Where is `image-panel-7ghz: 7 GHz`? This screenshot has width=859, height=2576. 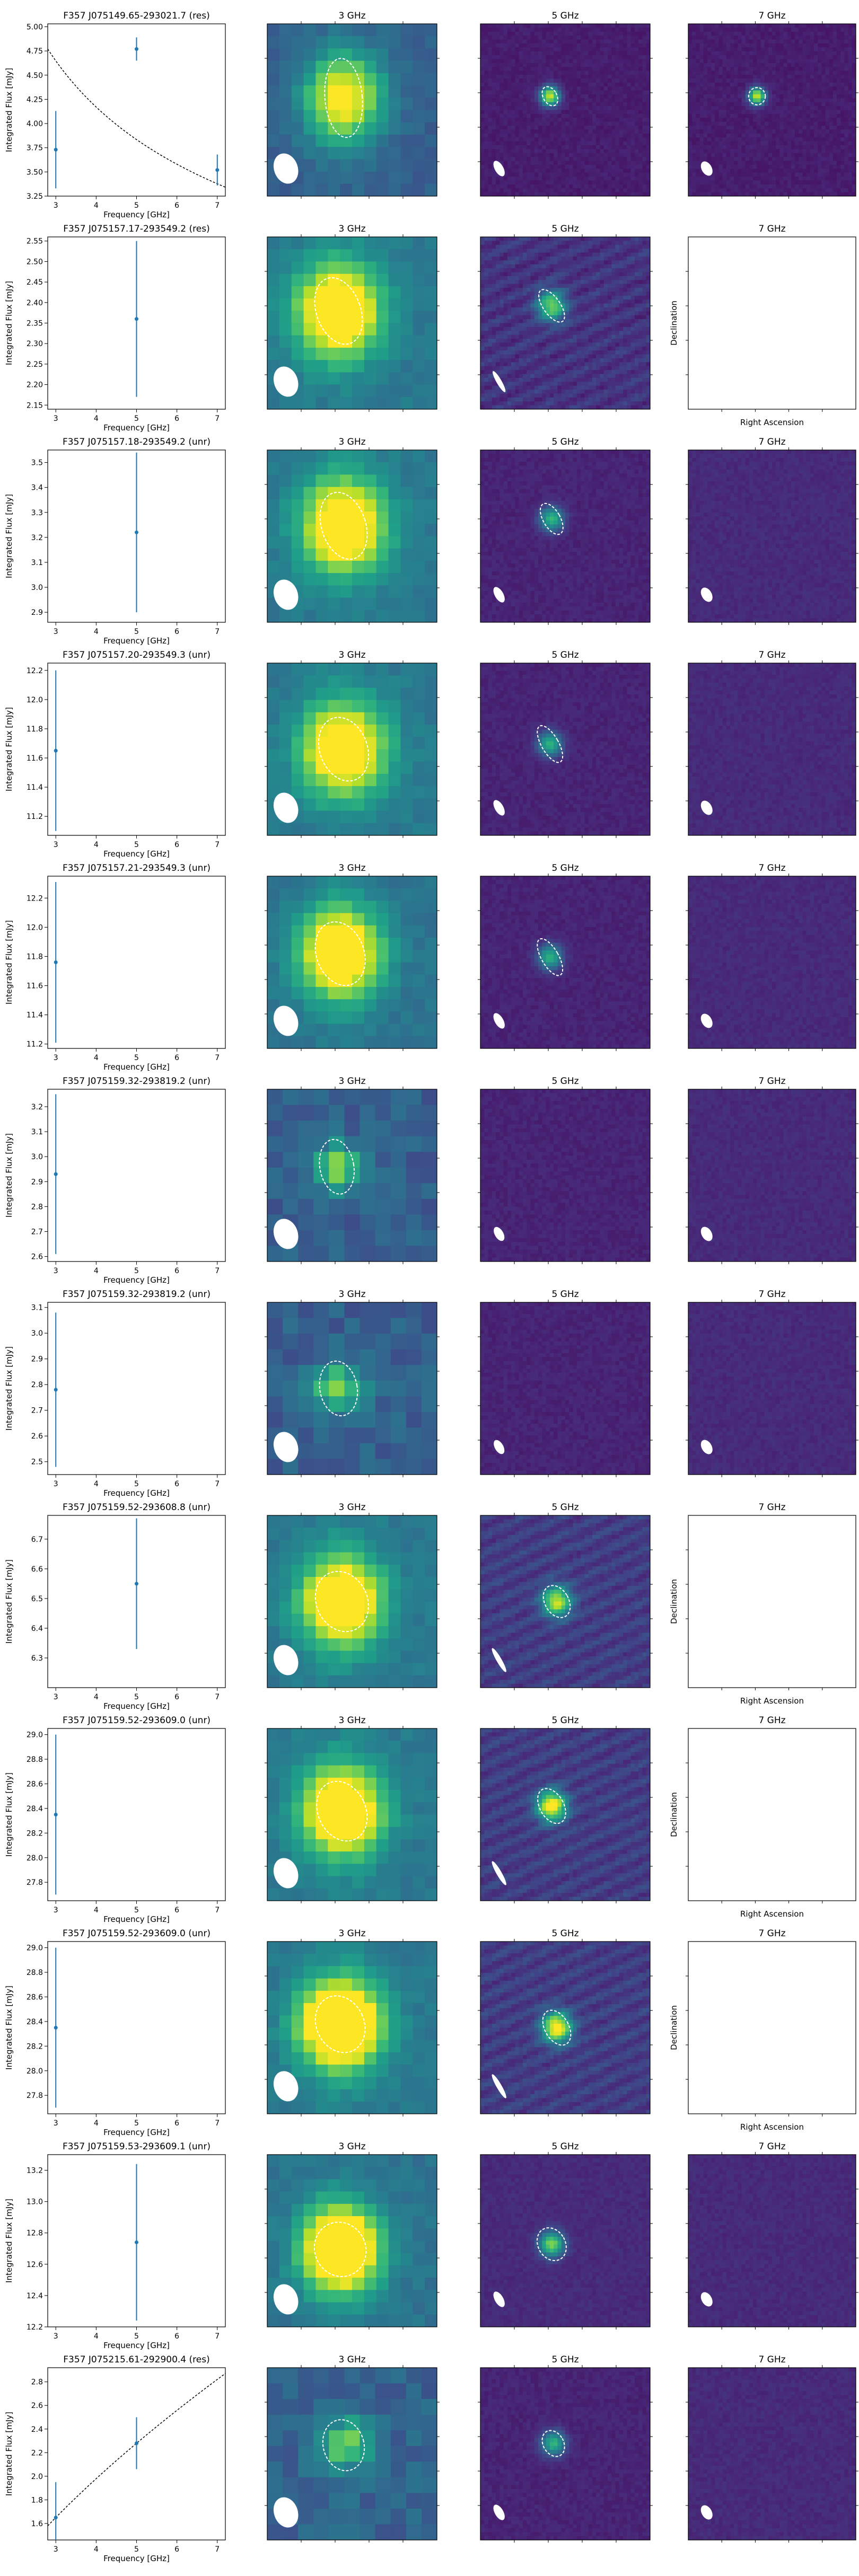
image-panel-7ghz: 7 GHz is located at coordinates (772, 2235).